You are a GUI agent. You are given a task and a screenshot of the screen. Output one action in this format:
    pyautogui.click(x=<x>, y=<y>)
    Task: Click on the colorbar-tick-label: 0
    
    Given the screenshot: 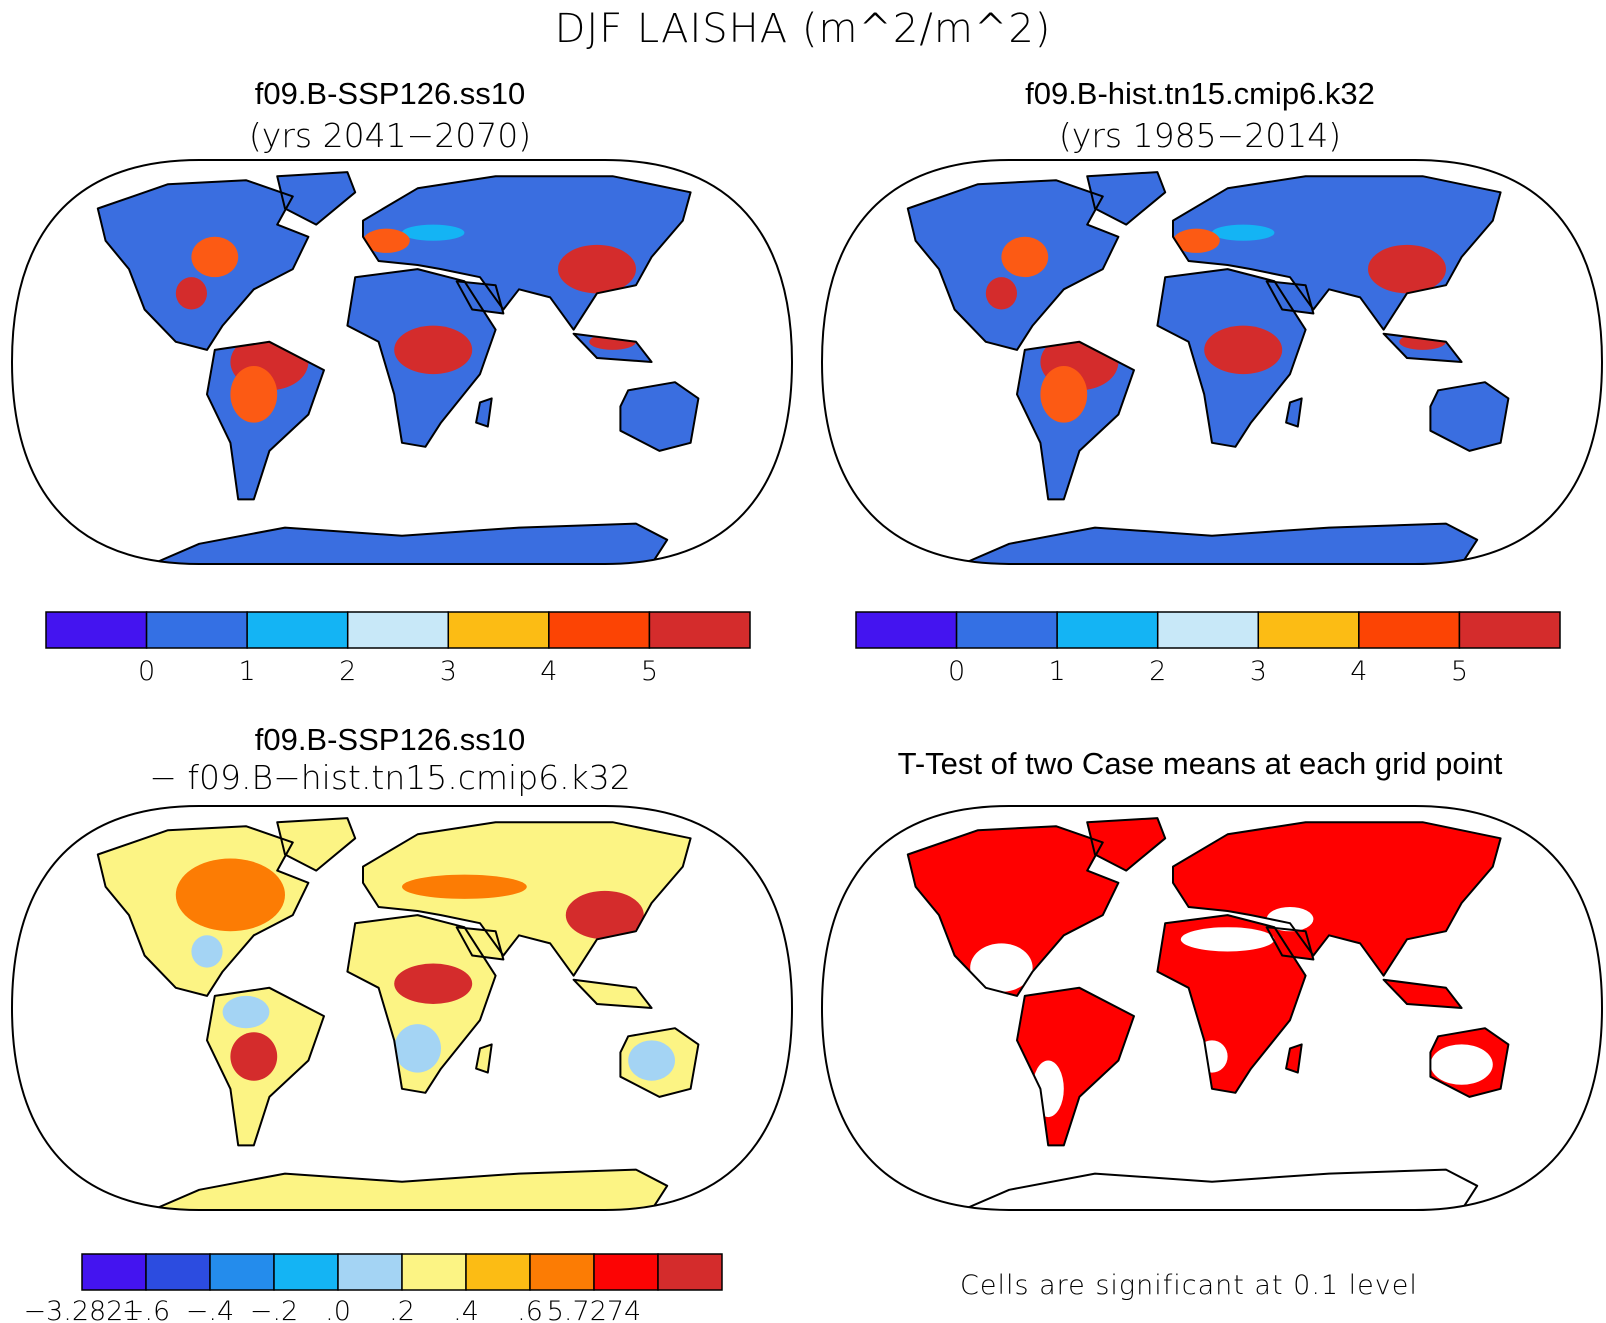 What is the action you would take?
    pyautogui.click(x=956, y=671)
    